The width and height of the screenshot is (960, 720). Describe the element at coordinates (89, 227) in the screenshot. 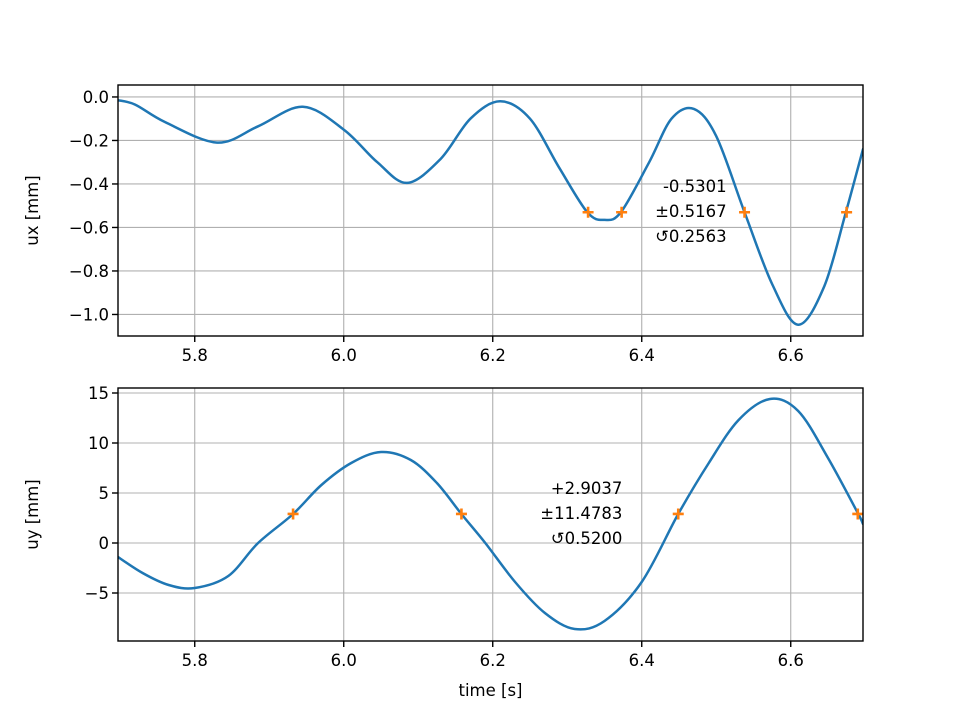

I see `y-tick-label: −0.6` at that location.